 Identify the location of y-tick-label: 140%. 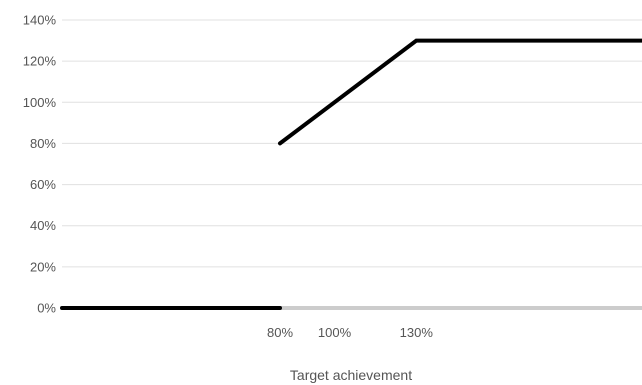
(40, 20).